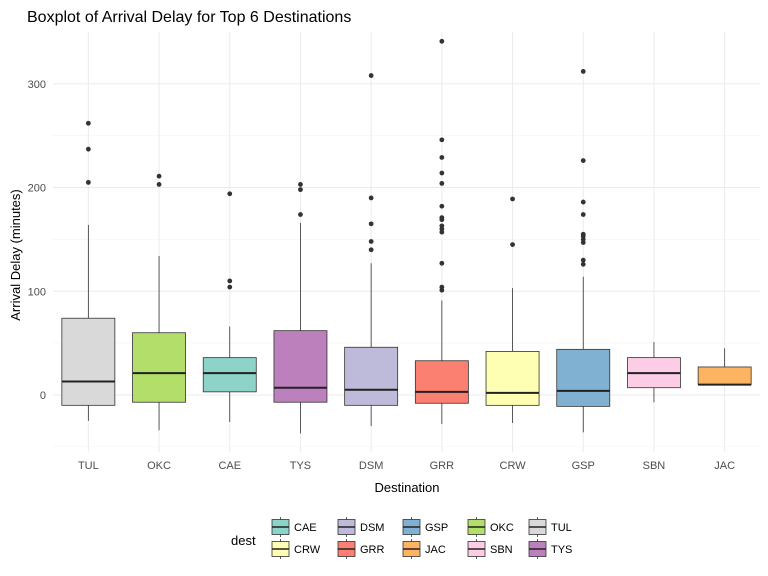 This screenshot has width=768, height=576. Describe the element at coordinates (372, 528) in the screenshot. I see `legend-label: DSM` at that location.